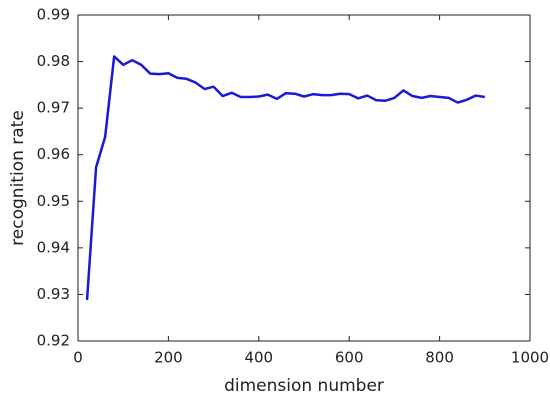 The image size is (550, 401). Describe the element at coordinates (304, 386) in the screenshot. I see `x-axis-label: dimension number` at that location.